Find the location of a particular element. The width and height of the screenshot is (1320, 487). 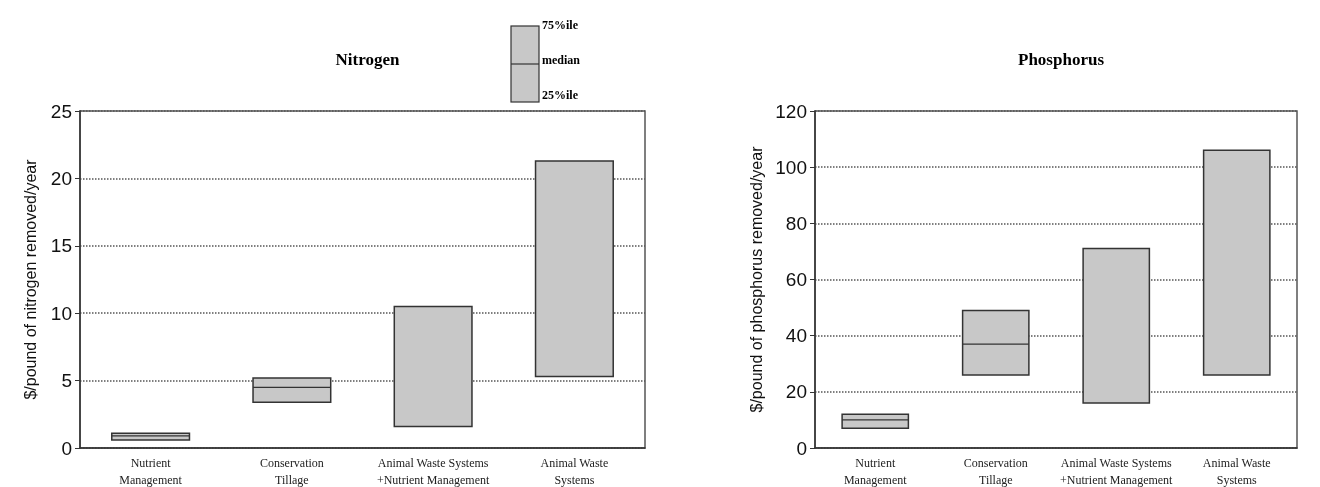

chart-title: Nitrogen is located at coordinates (367, 59).